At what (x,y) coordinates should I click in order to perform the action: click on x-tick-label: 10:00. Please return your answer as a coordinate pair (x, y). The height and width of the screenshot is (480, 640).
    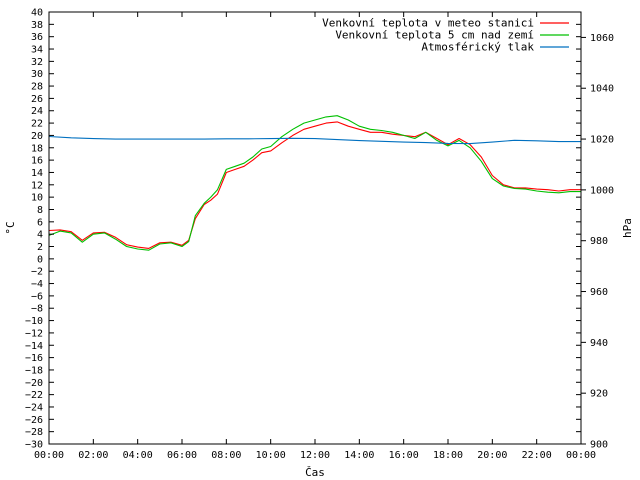
    Looking at the image, I should click on (271, 455).